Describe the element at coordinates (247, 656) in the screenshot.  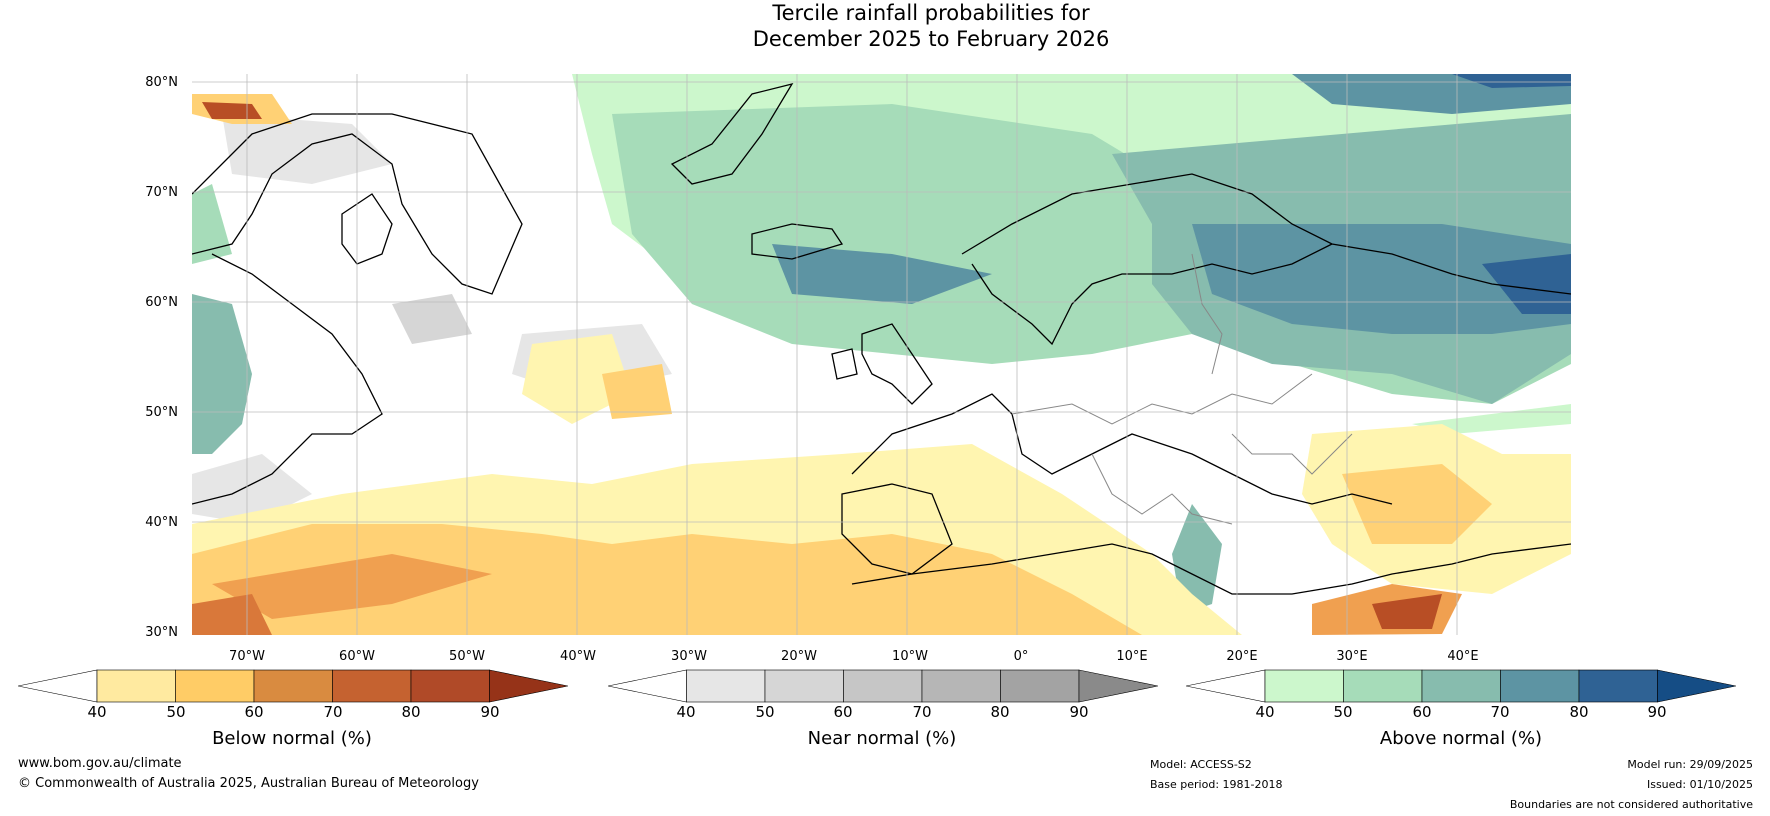
I see `lon-label-70w: 70°W` at that location.